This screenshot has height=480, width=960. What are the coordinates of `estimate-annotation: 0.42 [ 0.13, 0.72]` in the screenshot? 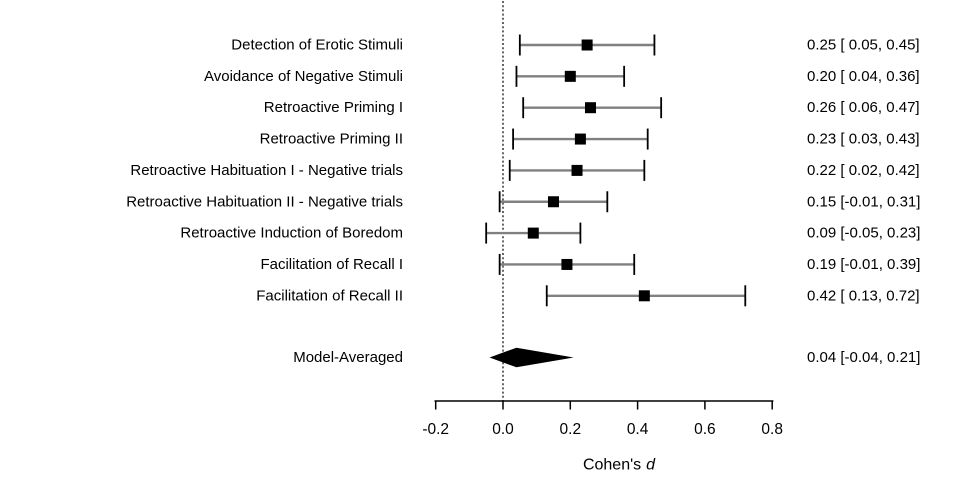 It's located at (863, 295).